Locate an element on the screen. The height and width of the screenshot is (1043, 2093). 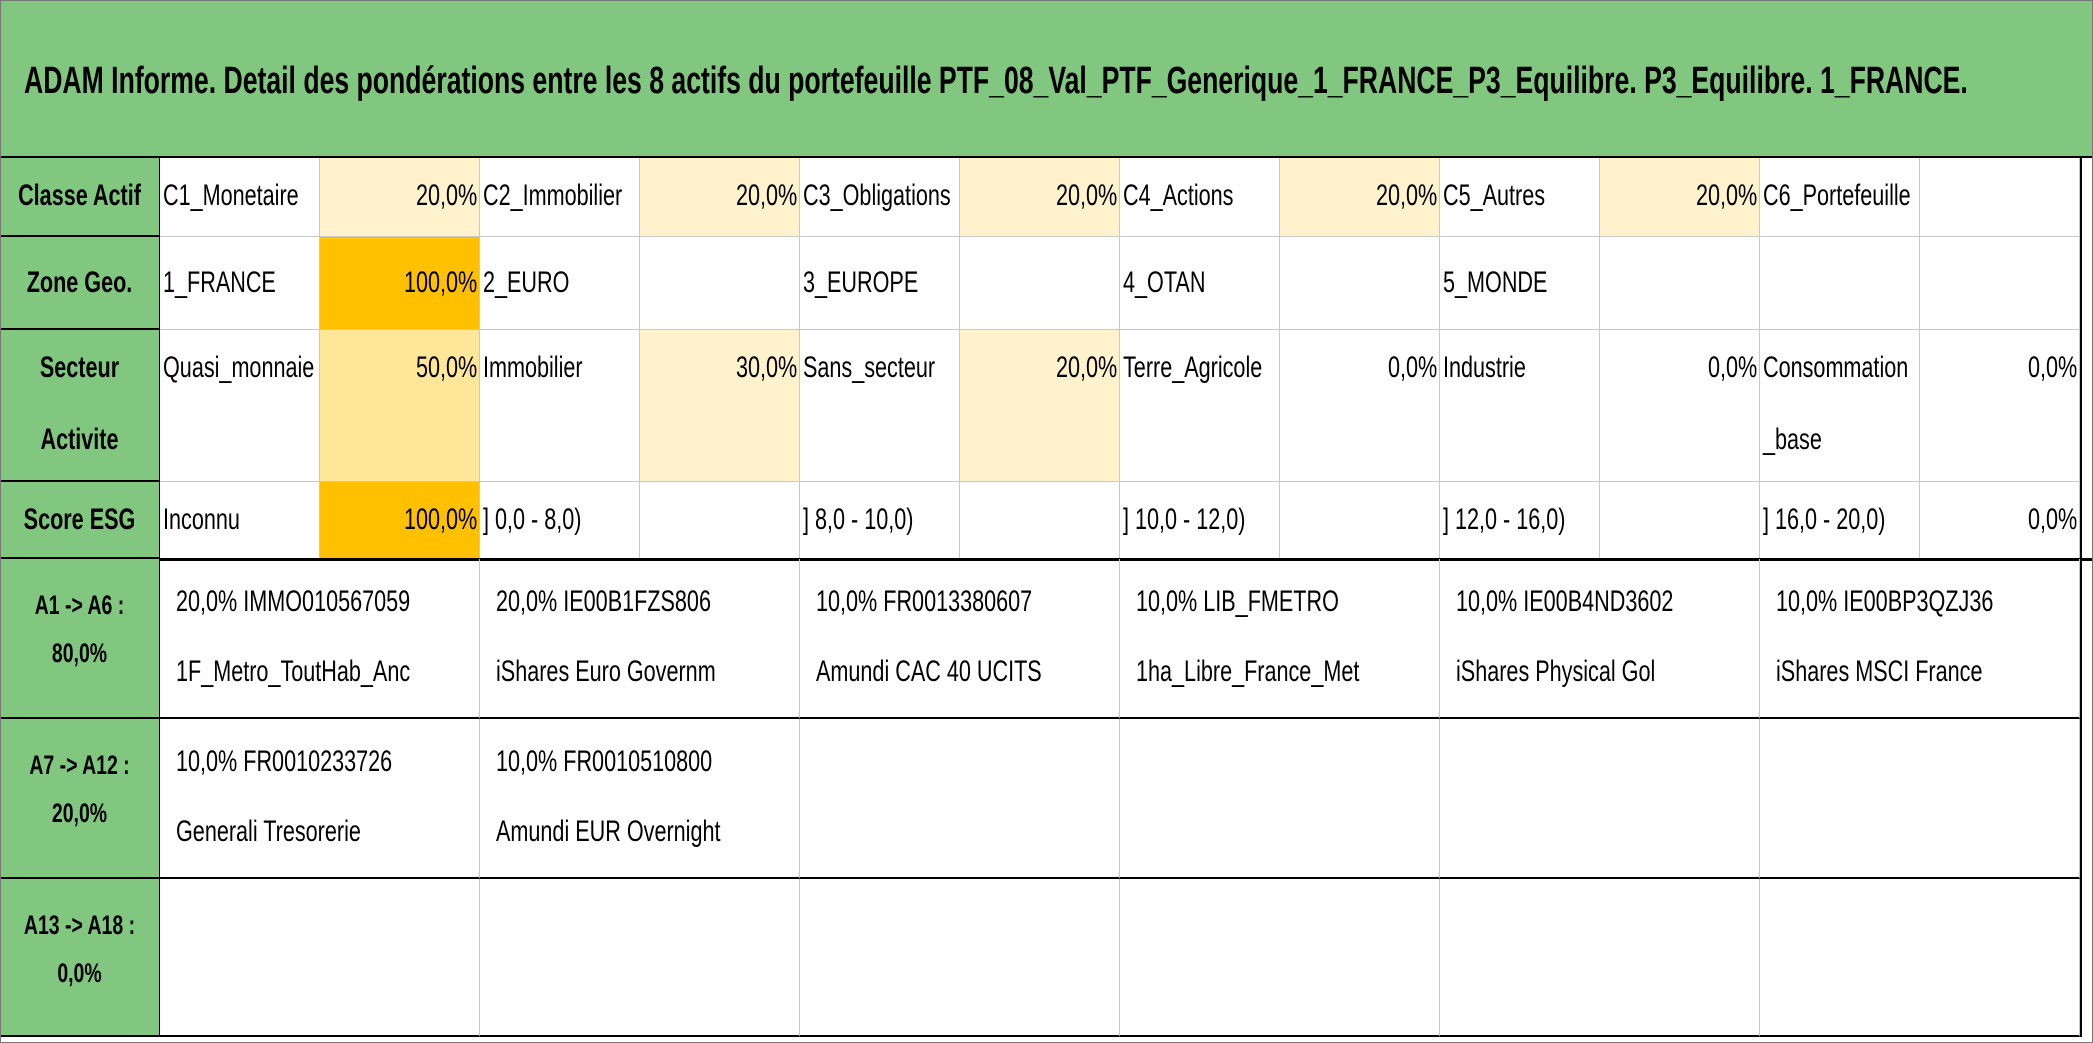
row-header: Zone Geo. is located at coordinates (80, 283).